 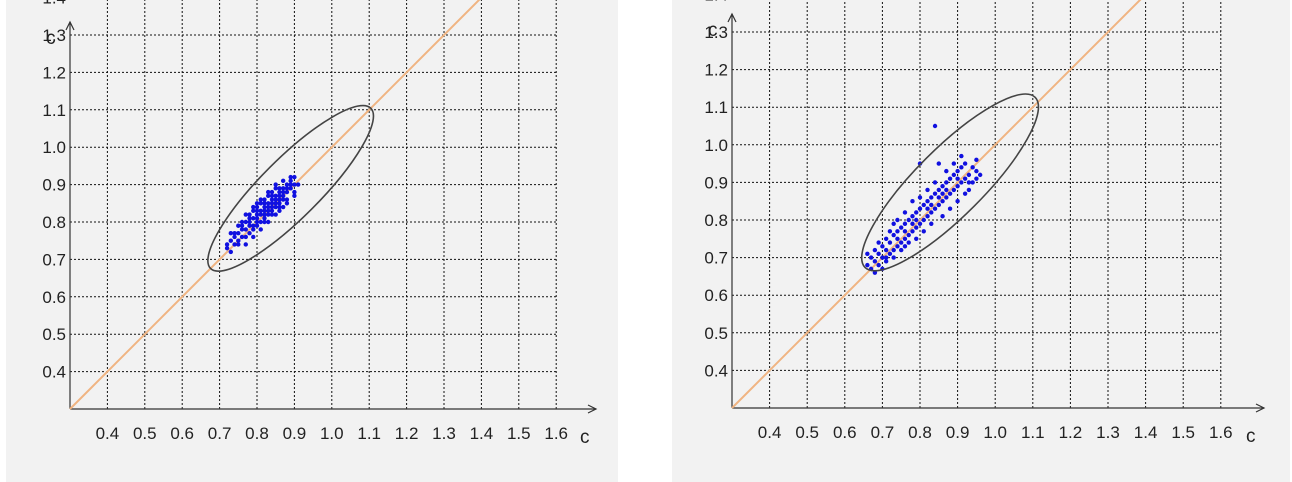 What do you see at coordinates (592, 409) in the screenshot?
I see `x-axis-arrow` at bounding box center [592, 409].